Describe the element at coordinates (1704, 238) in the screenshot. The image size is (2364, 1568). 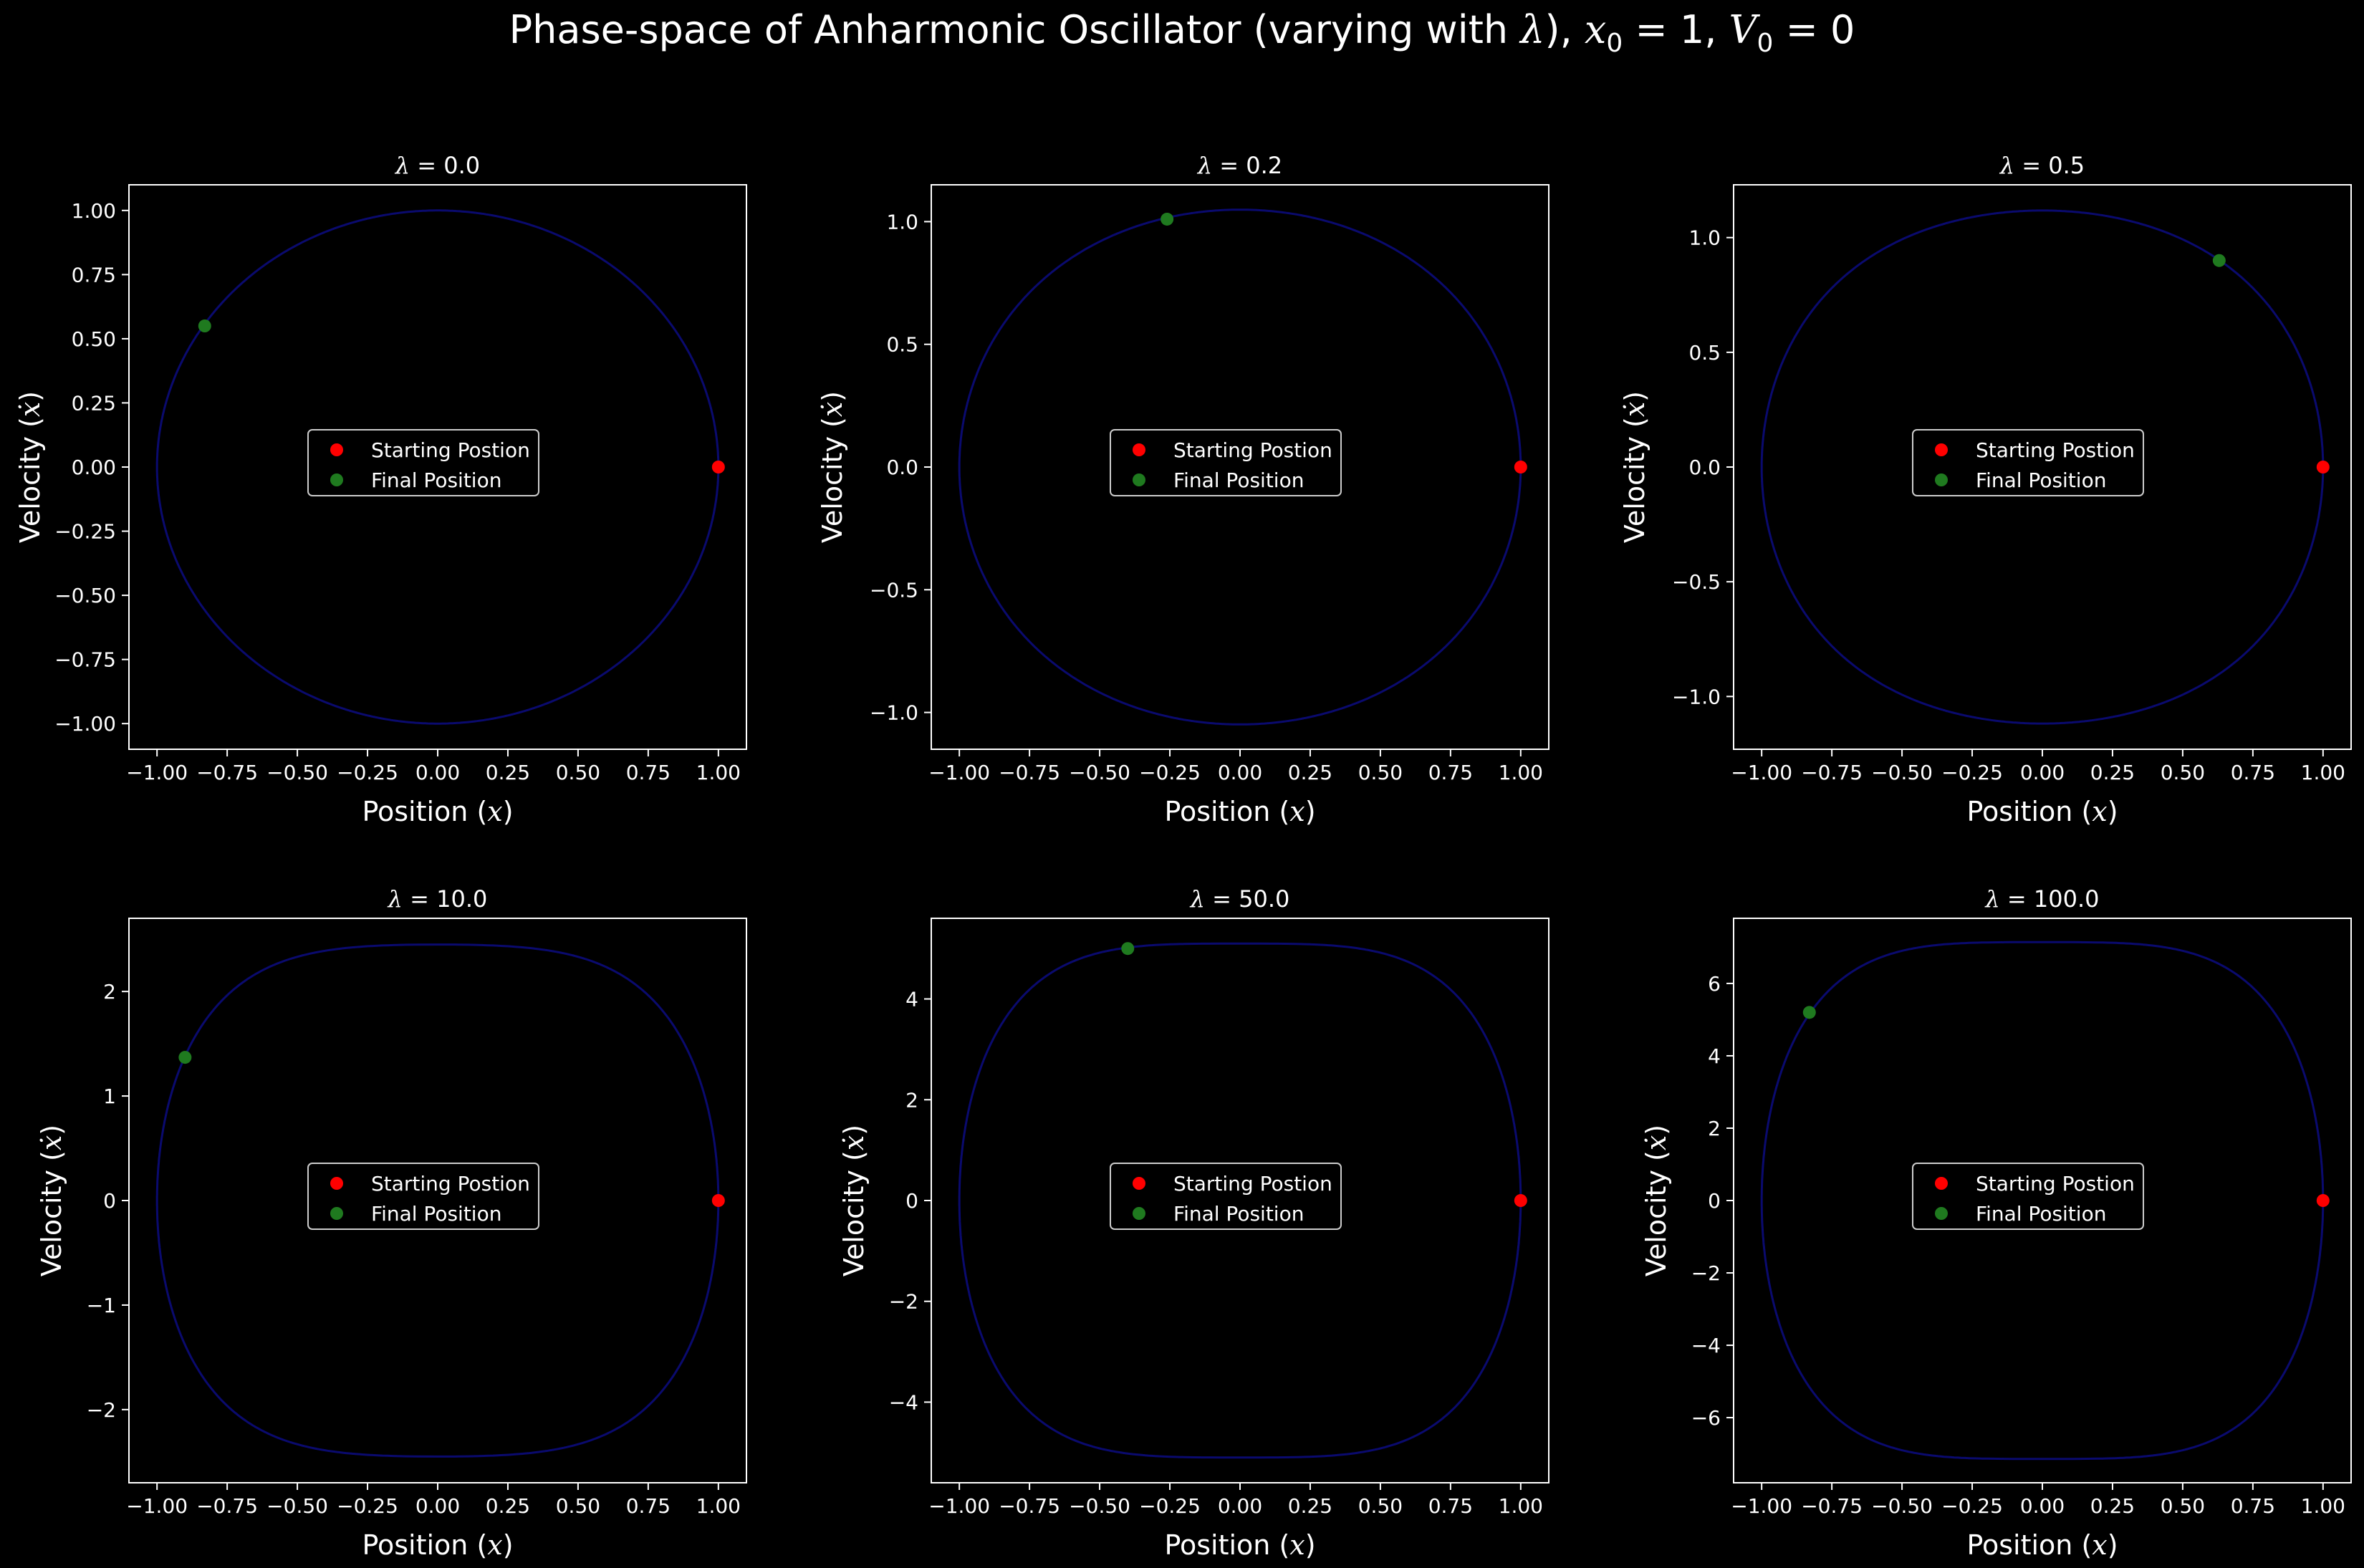
I see `y-tick-label: 1.0` at that location.